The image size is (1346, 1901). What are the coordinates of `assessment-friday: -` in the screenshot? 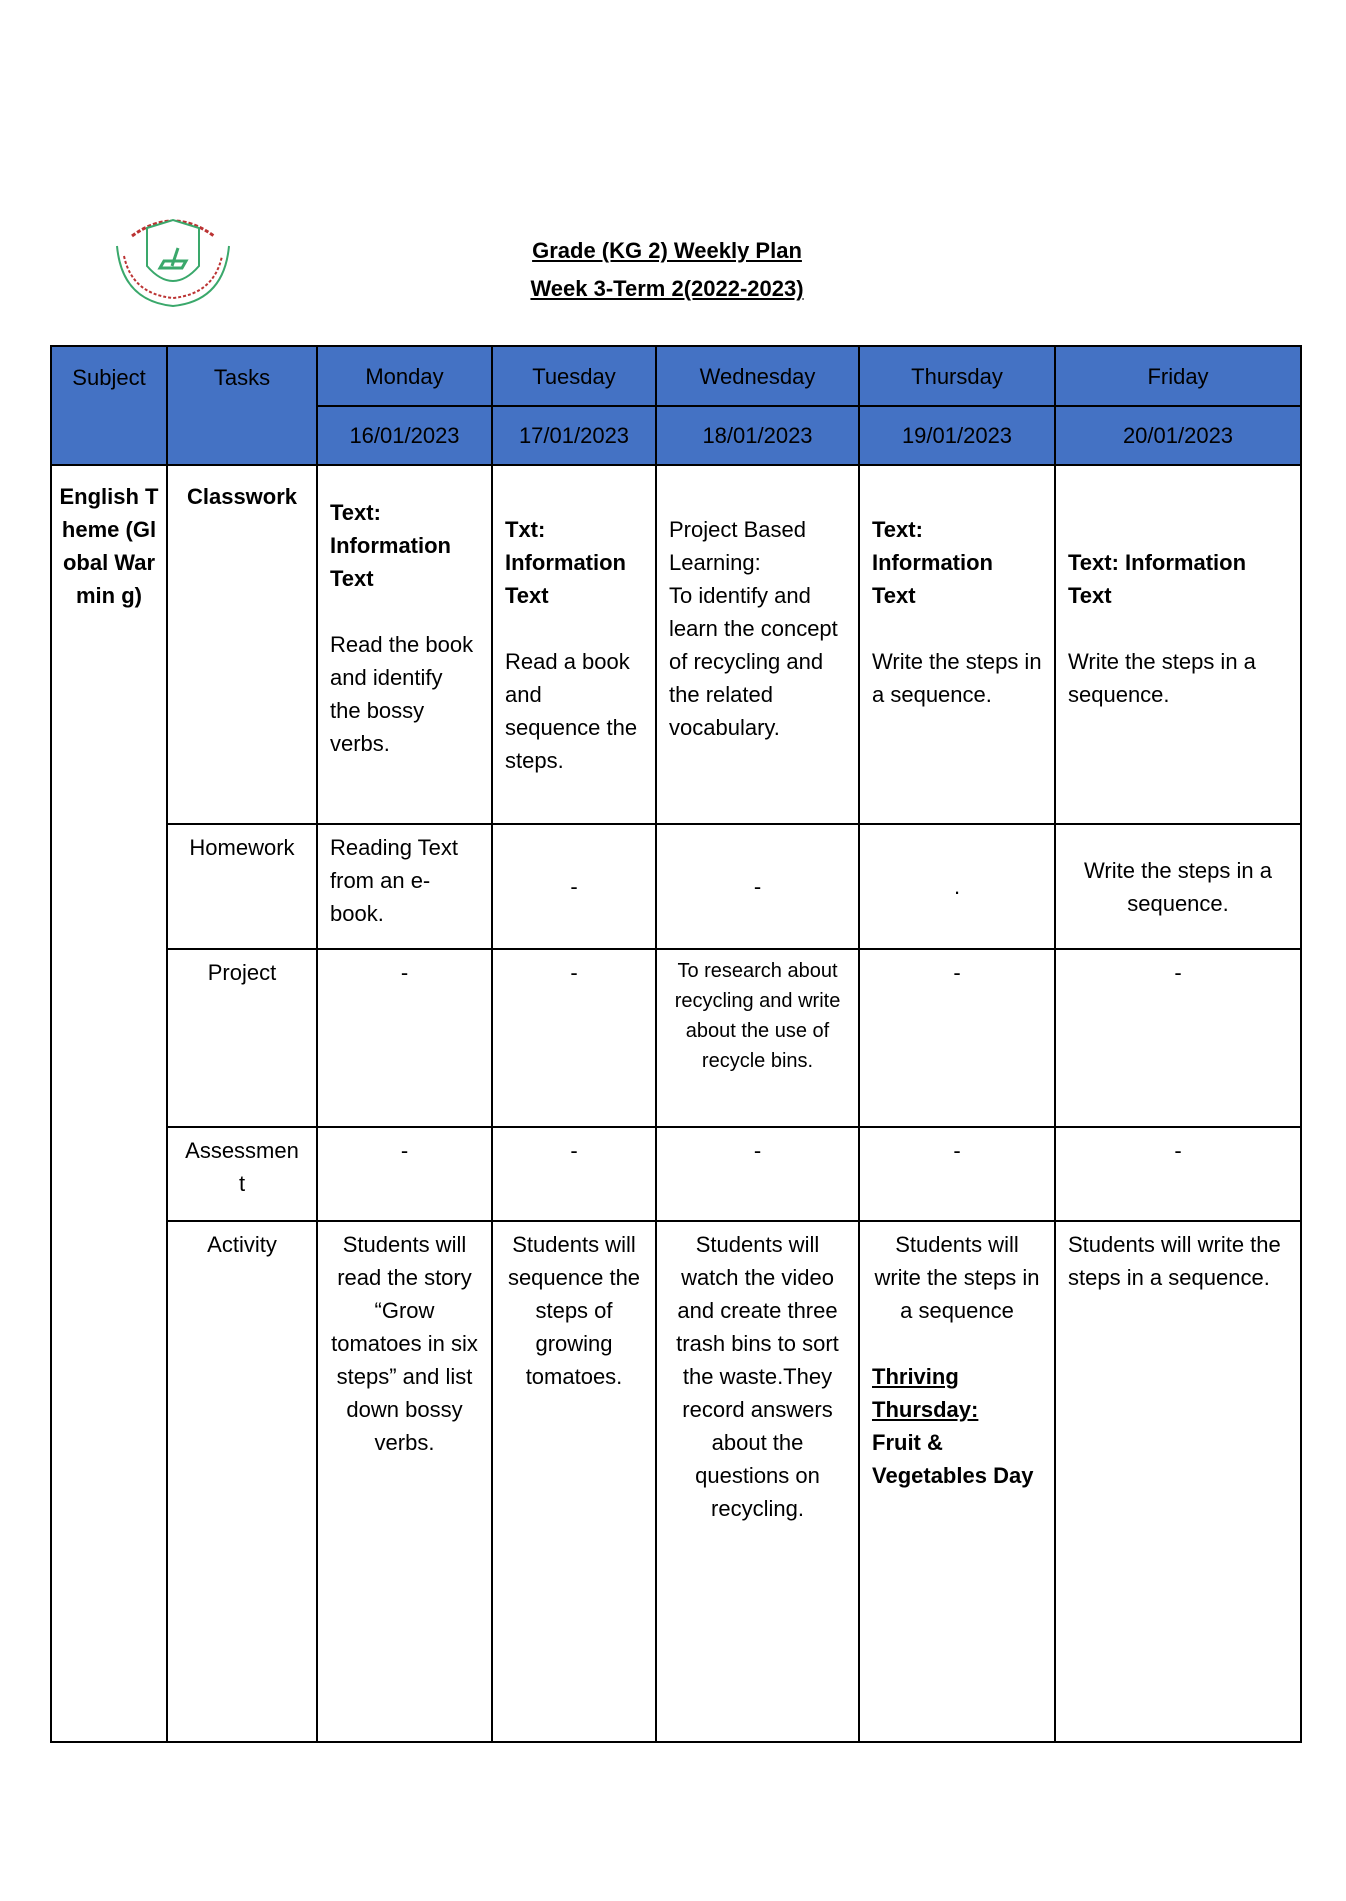 It's located at (1178, 1174).